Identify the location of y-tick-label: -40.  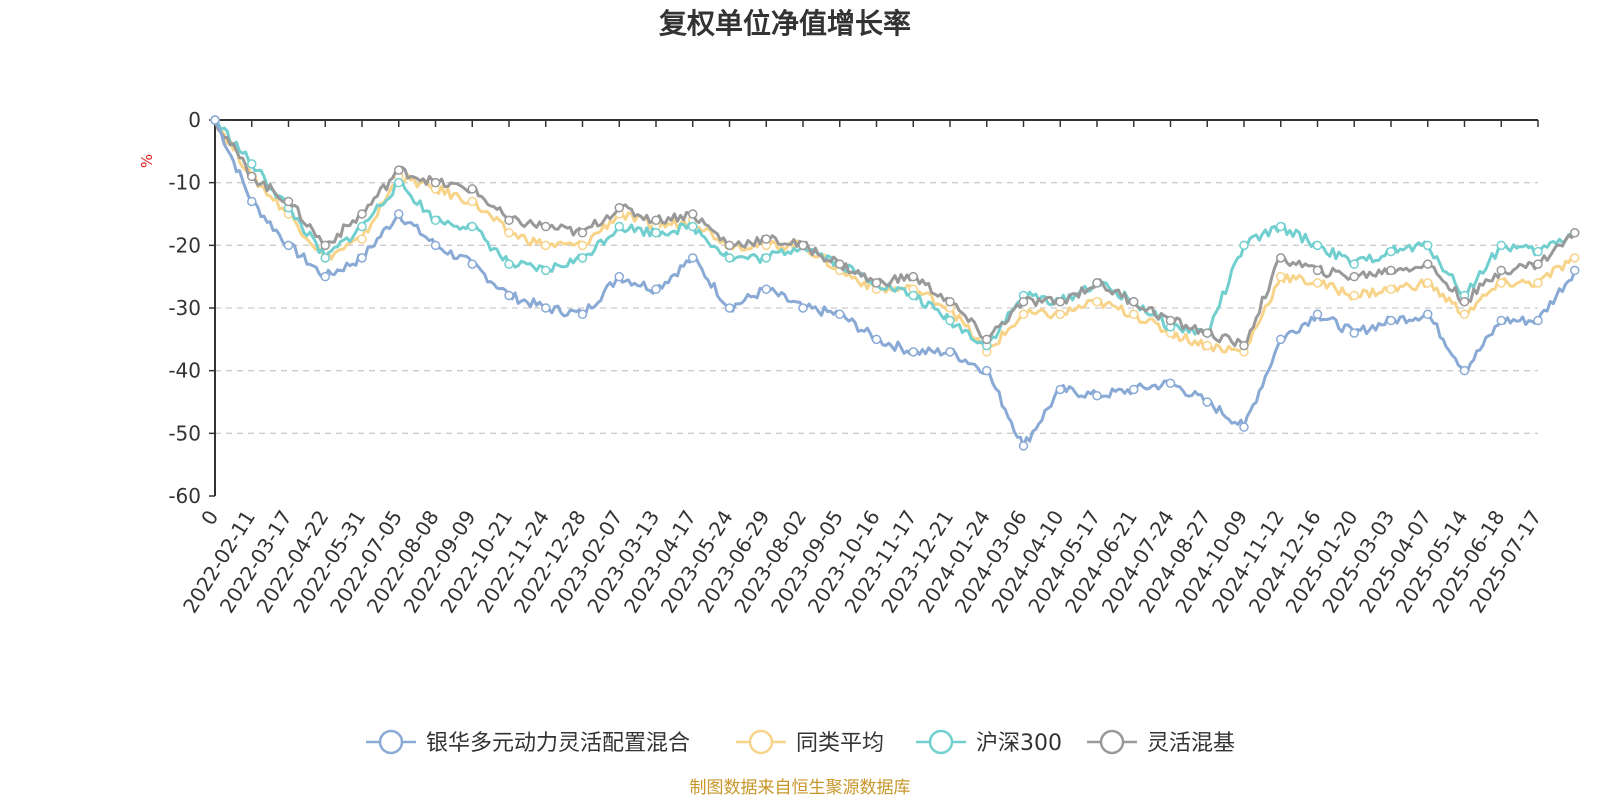
(184, 371).